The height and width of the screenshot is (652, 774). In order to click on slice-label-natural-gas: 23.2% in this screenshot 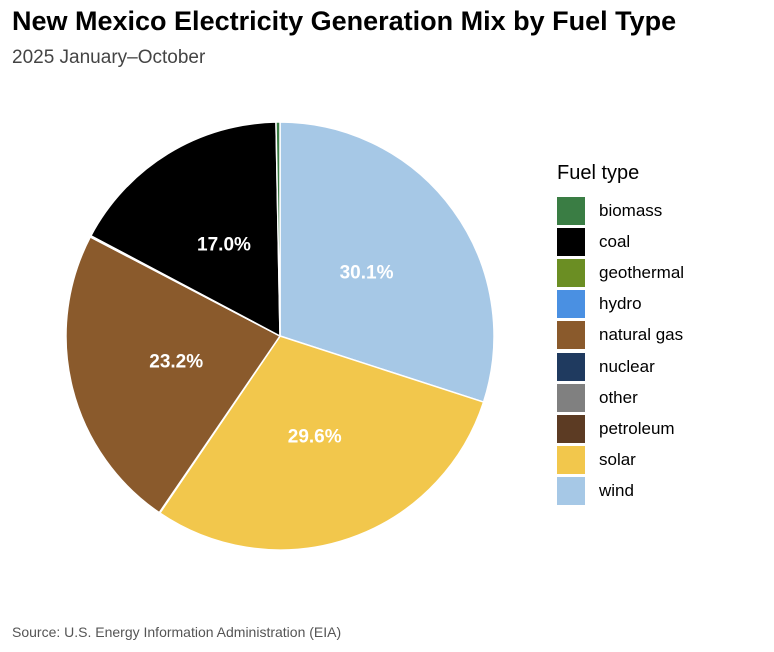, I will do `click(176, 361)`.